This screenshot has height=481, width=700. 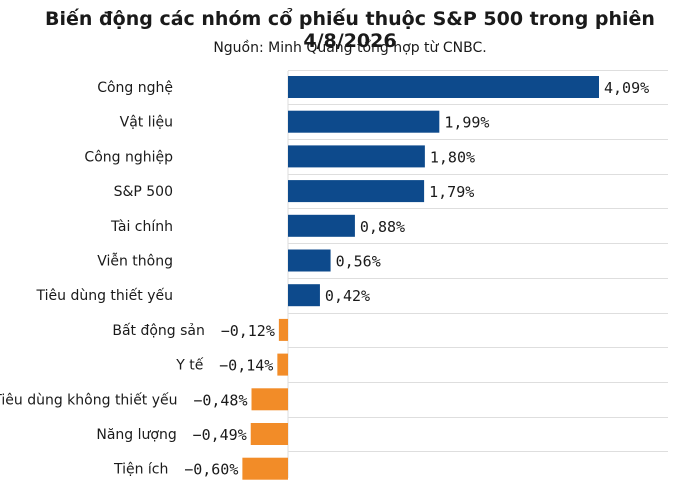 I want to click on value-label: 0,42%, so click(x=347, y=296).